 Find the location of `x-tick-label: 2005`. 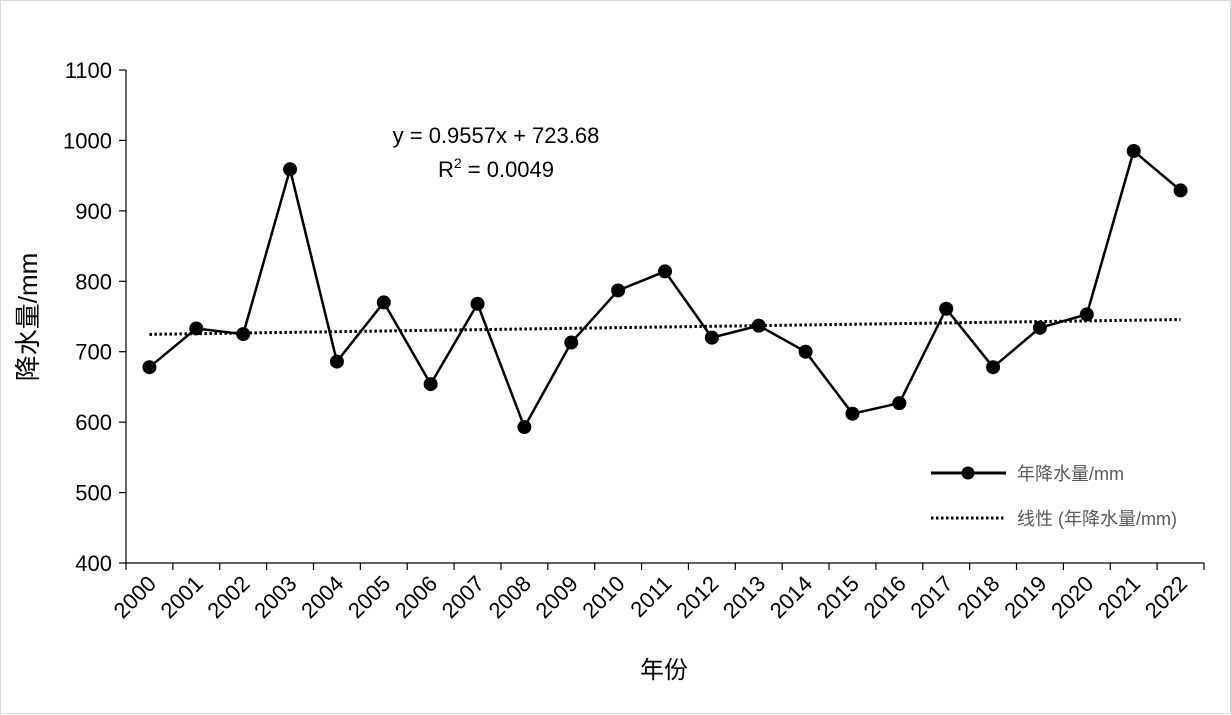

x-tick-label: 2005 is located at coordinates (369, 597).